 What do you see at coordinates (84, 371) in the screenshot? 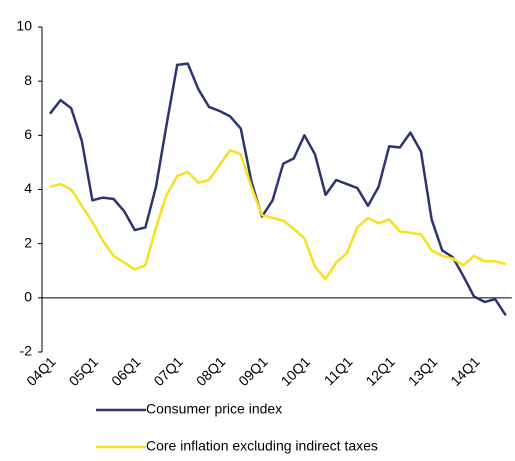
I see `x-tick-label: 05Q1` at bounding box center [84, 371].